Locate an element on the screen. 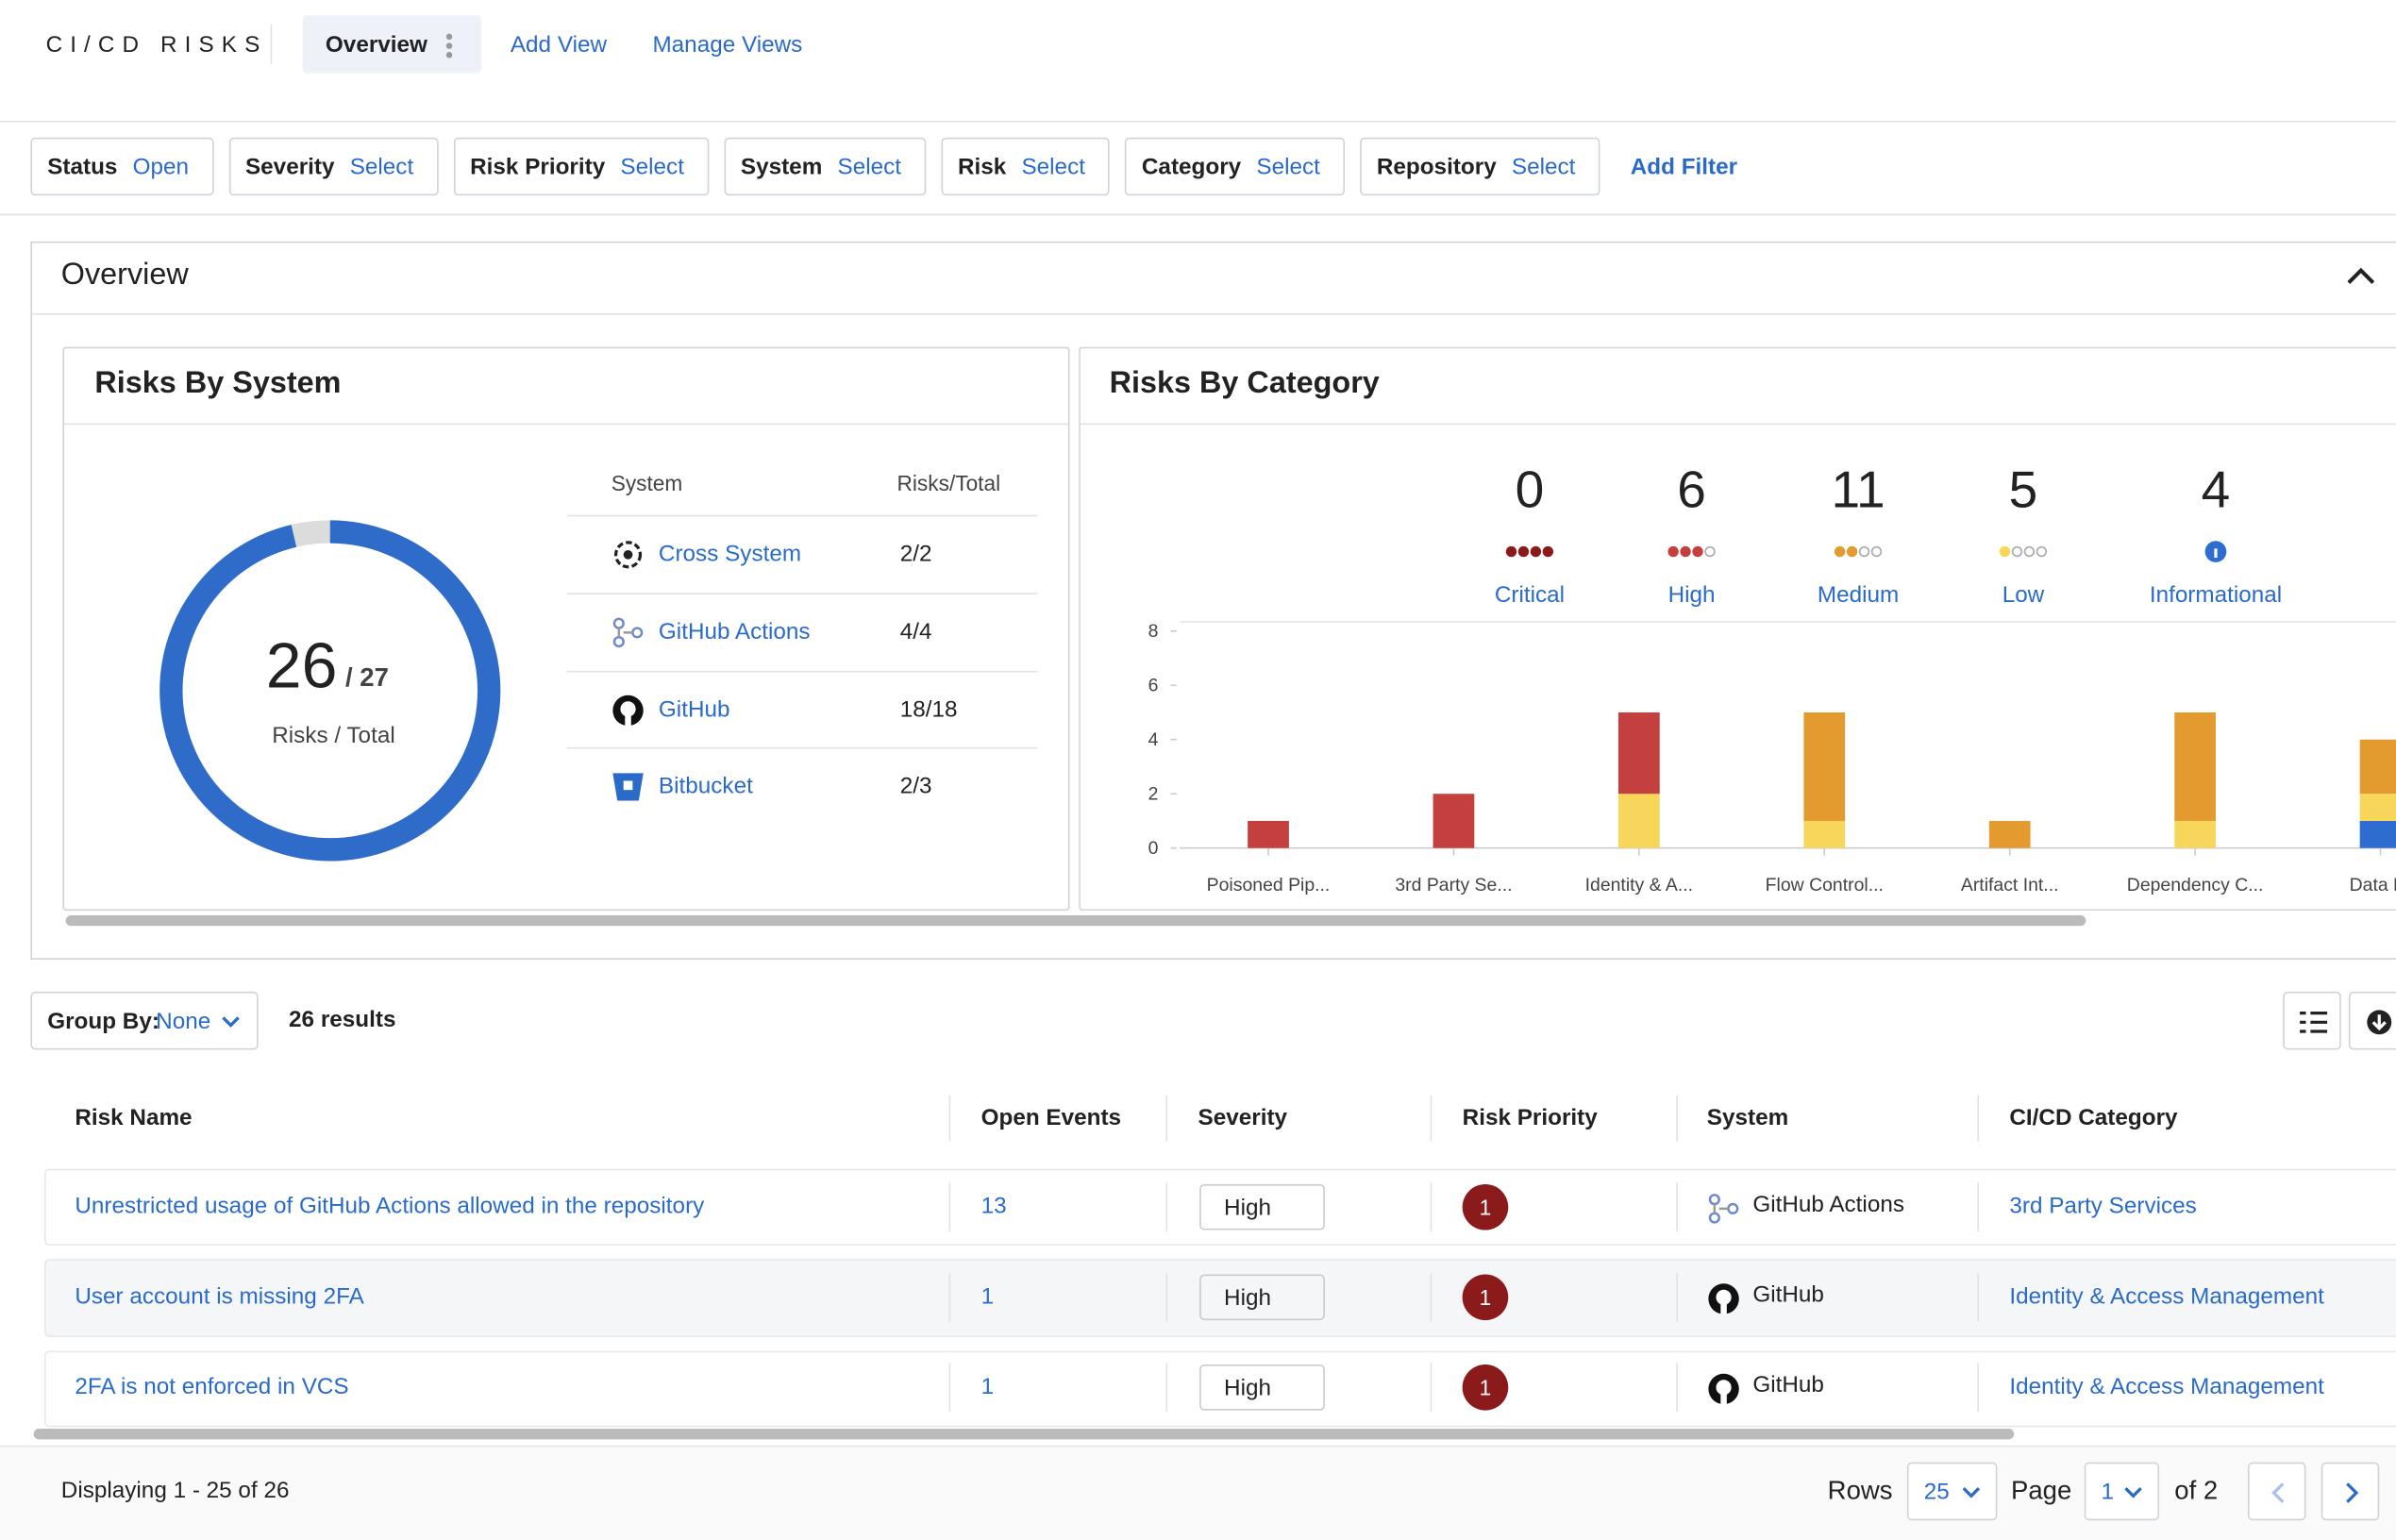  column-header: Severity is located at coordinates (1243, 1117).